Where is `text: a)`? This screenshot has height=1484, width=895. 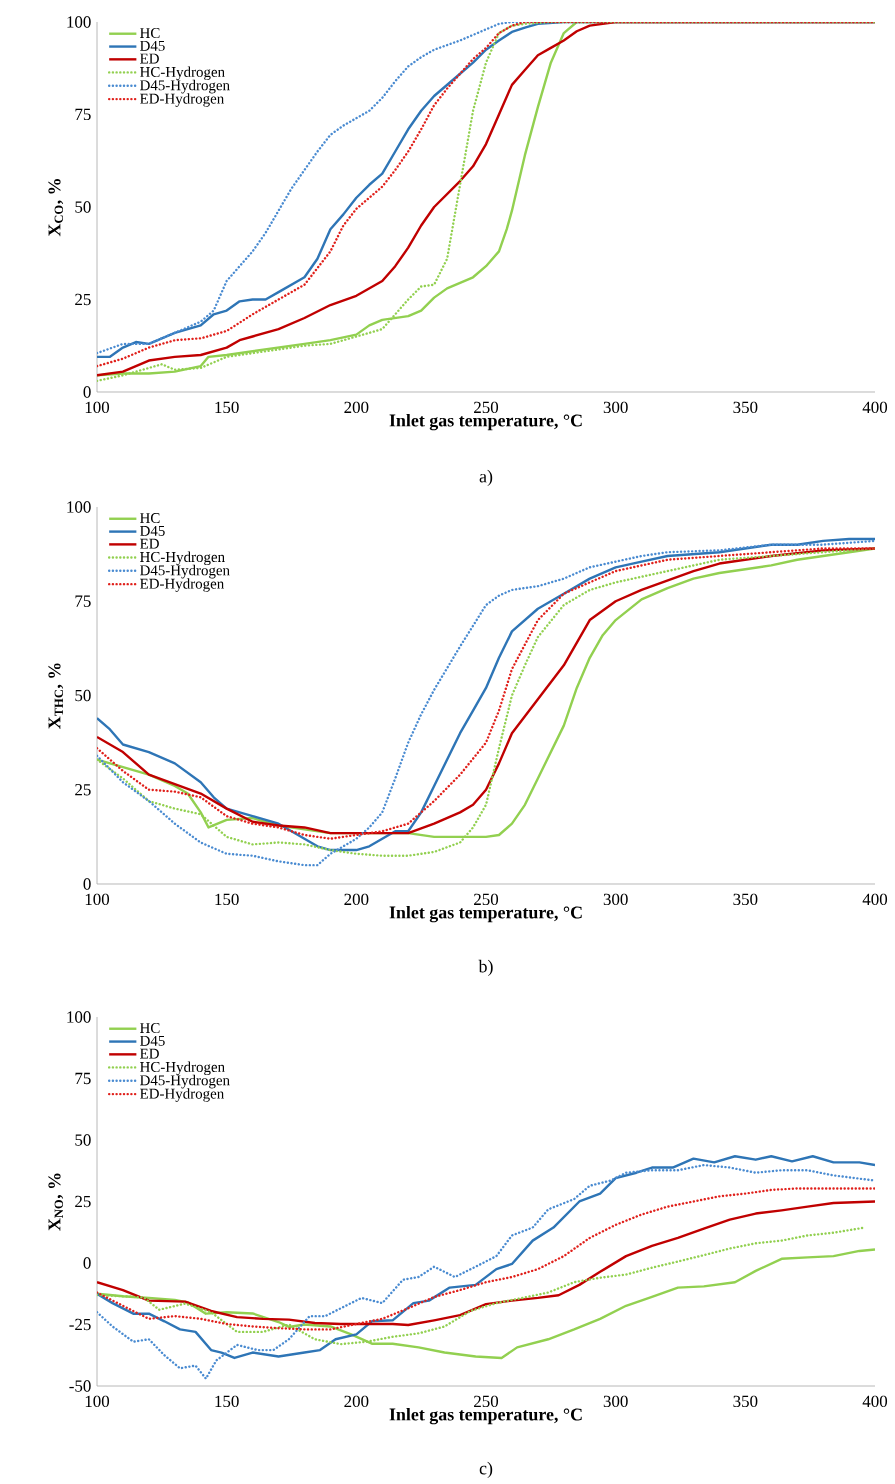 text: a) is located at coordinates (486, 478).